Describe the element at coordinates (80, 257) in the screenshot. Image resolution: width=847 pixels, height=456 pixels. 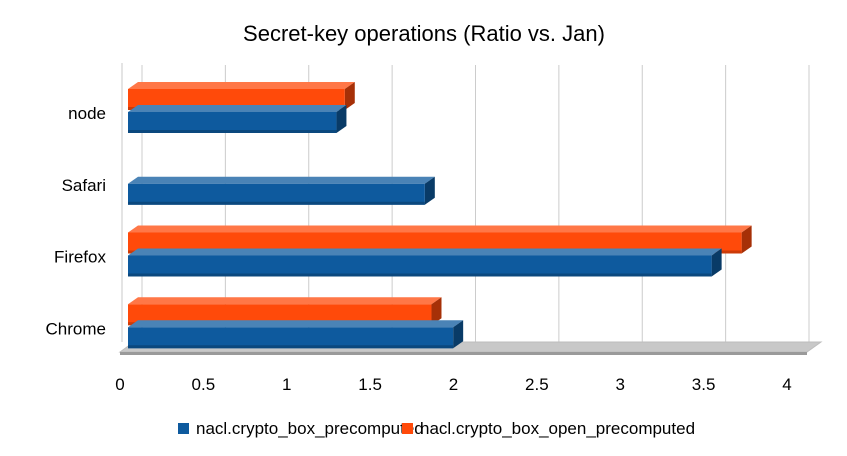
I see `category-label-firefox: Firefox` at that location.